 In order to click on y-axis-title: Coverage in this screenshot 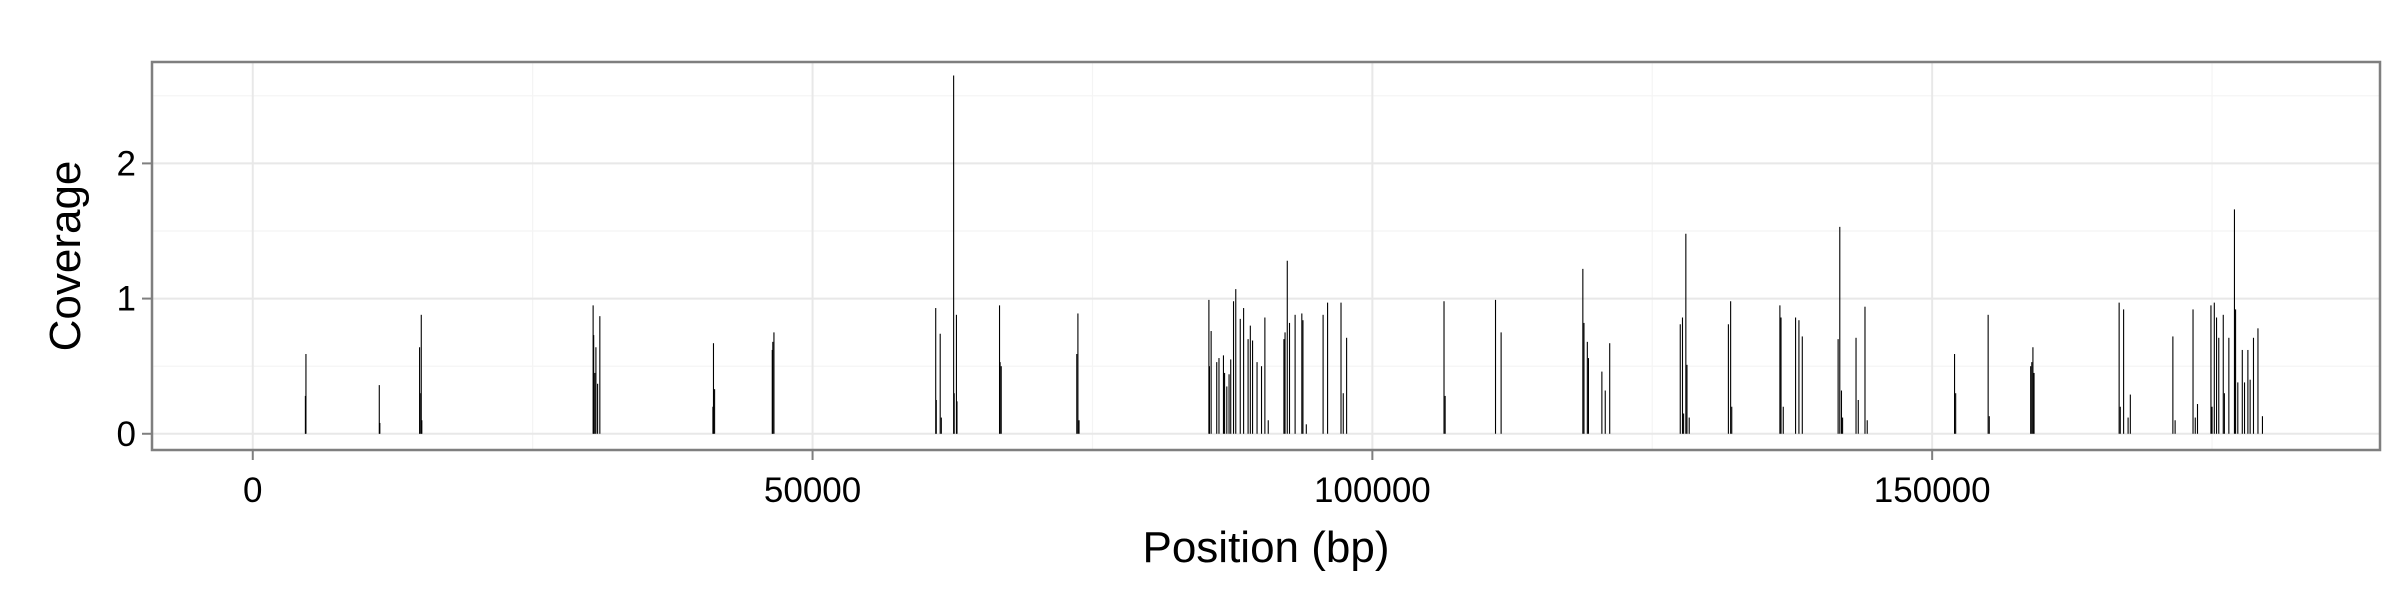, I will do `click(65, 256)`.